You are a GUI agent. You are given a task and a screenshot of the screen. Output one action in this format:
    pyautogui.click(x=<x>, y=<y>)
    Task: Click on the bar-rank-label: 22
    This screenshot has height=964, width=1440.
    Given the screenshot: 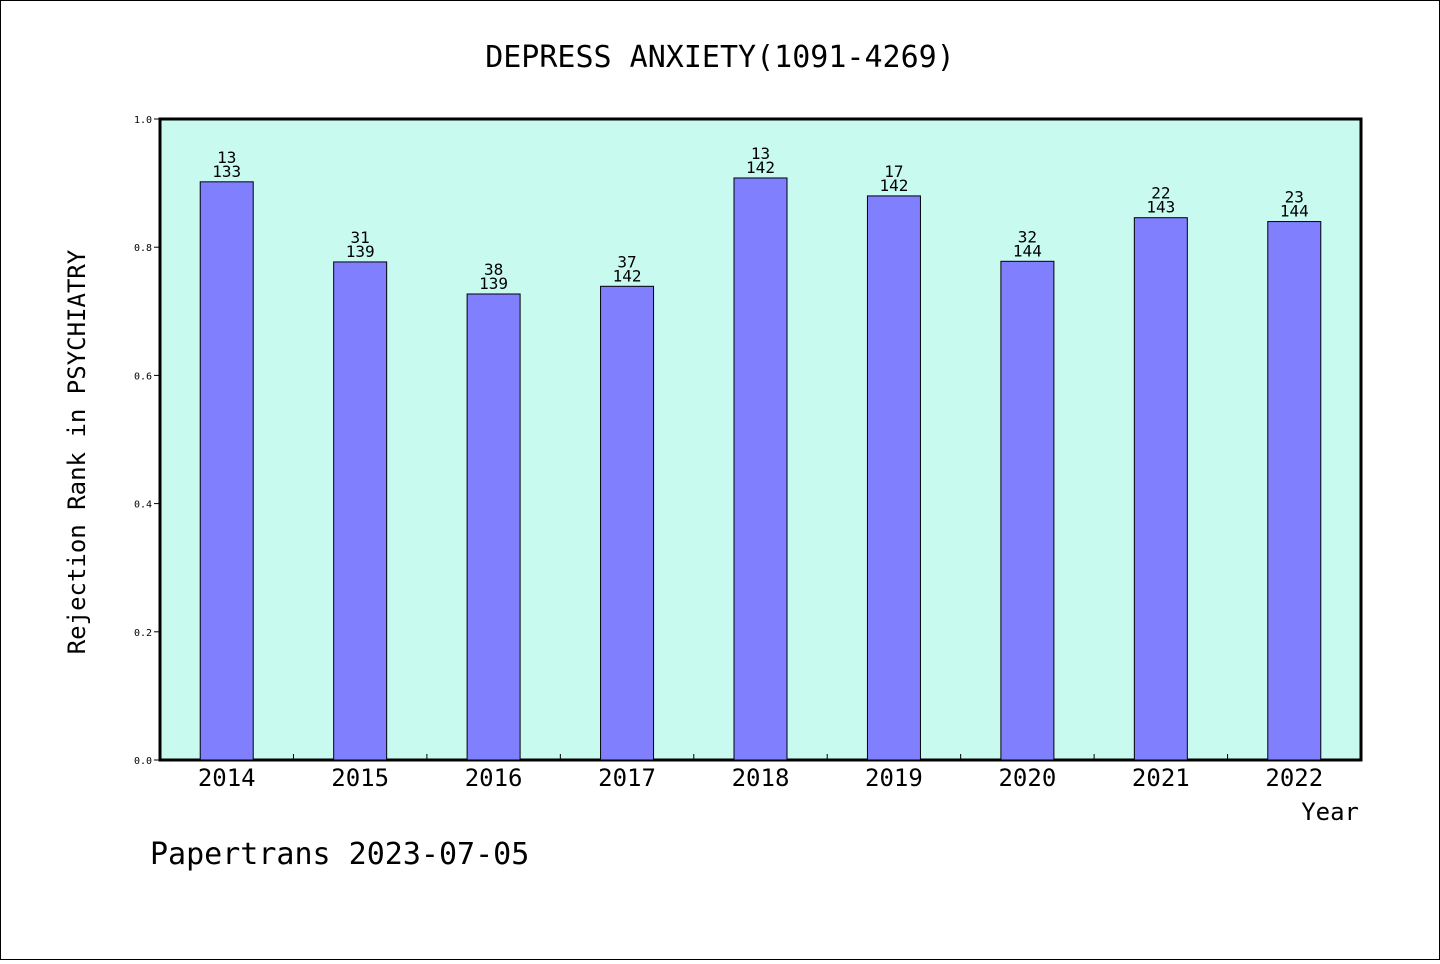 What is the action you would take?
    pyautogui.click(x=1160, y=193)
    